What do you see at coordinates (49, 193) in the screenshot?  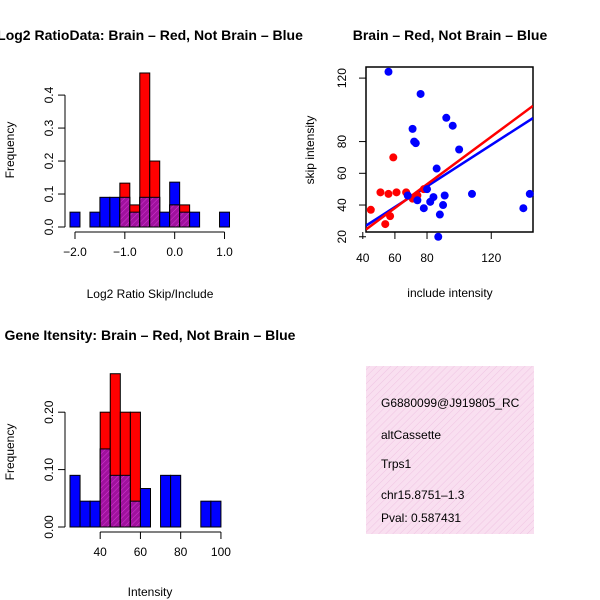 I see `ratio-histogram-y-tick-label: 0.1` at bounding box center [49, 193].